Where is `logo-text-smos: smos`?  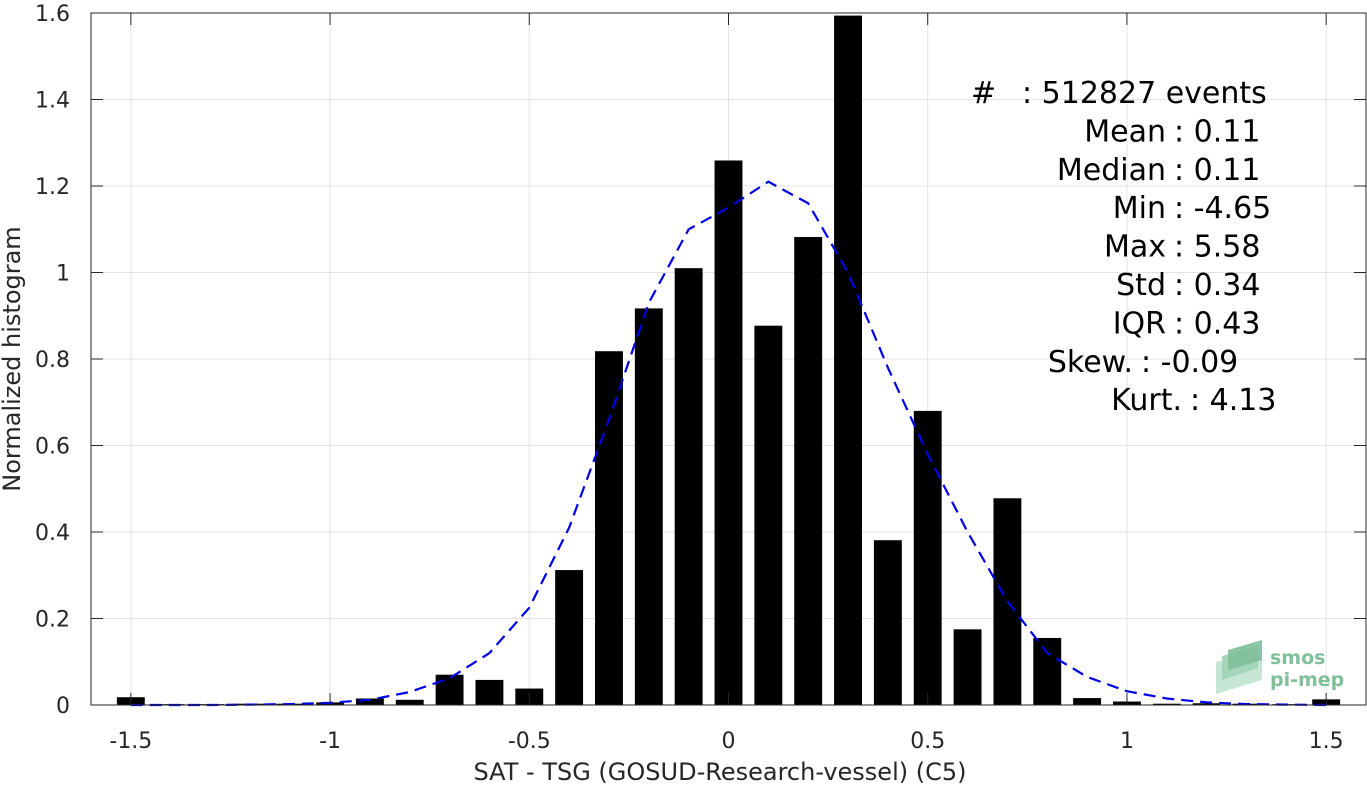
logo-text-smos: smos is located at coordinates (1297, 658).